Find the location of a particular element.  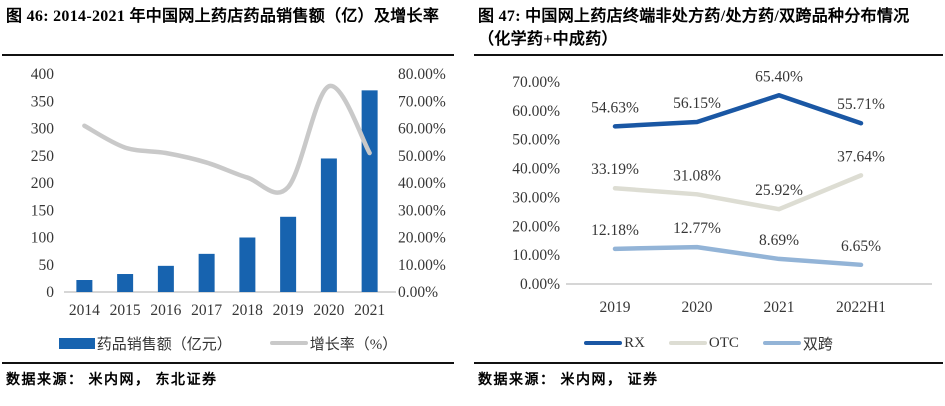

svg-text: 150 is located at coordinates (43, 210).